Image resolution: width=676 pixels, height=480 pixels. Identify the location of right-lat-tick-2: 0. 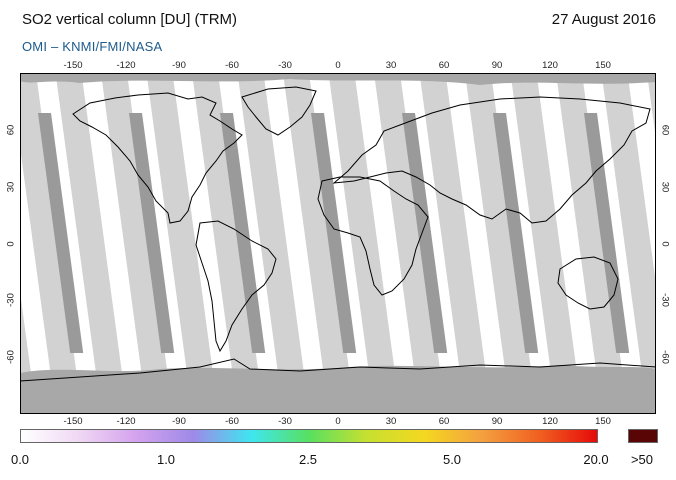
(665, 243).